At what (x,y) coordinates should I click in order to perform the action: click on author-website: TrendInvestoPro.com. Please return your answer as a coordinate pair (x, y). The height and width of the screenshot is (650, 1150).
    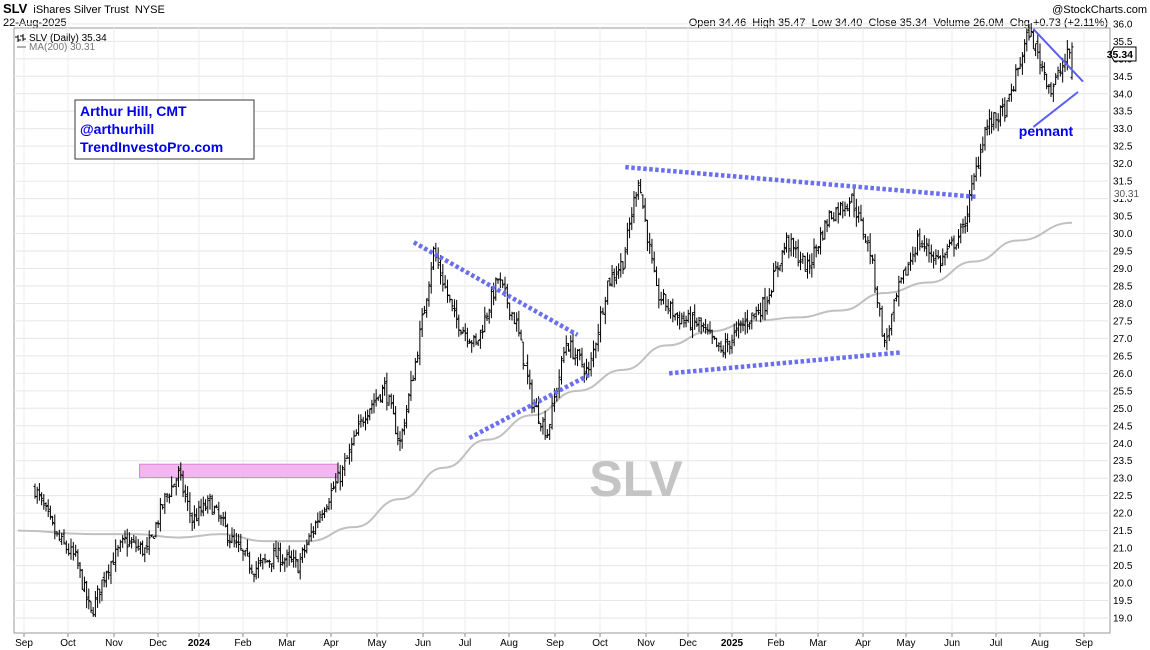
    Looking at the image, I should click on (151, 147).